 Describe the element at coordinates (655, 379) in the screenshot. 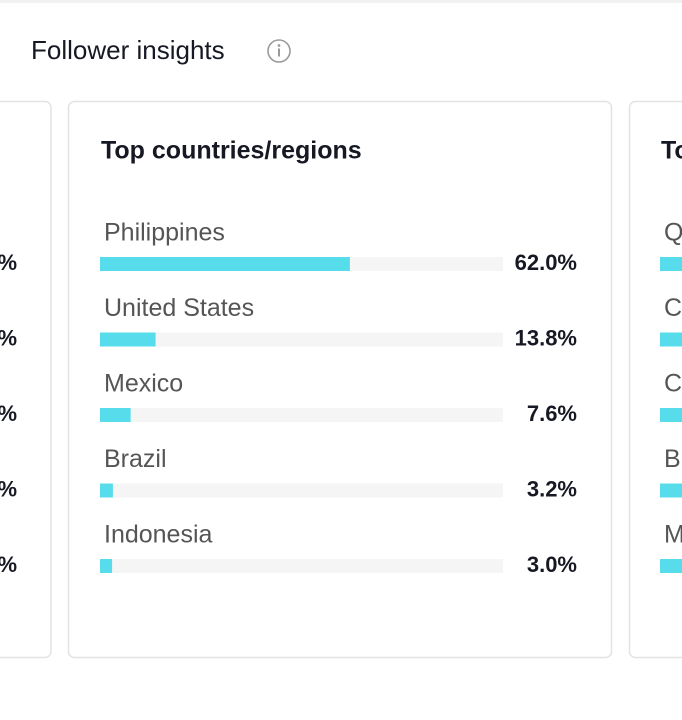

I see `right-card` at that location.